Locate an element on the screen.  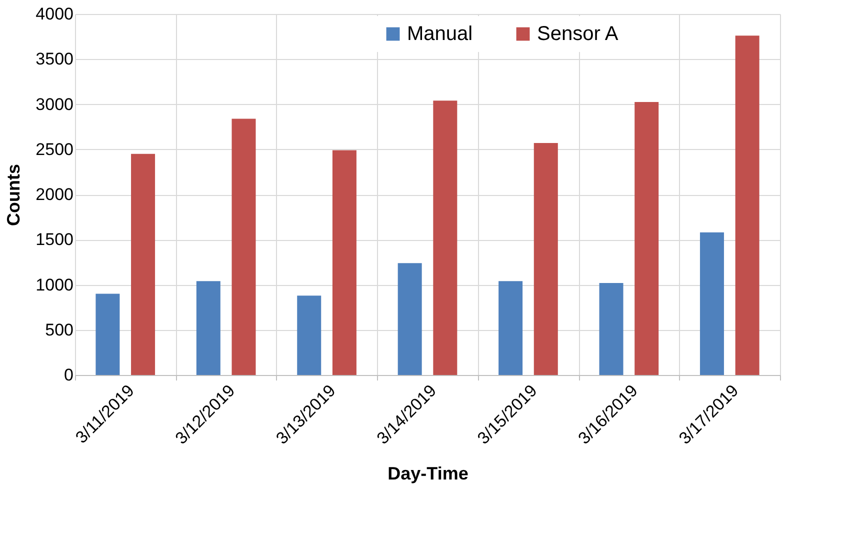
y-tick-label: 3000 is located at coordinates (55, 104).